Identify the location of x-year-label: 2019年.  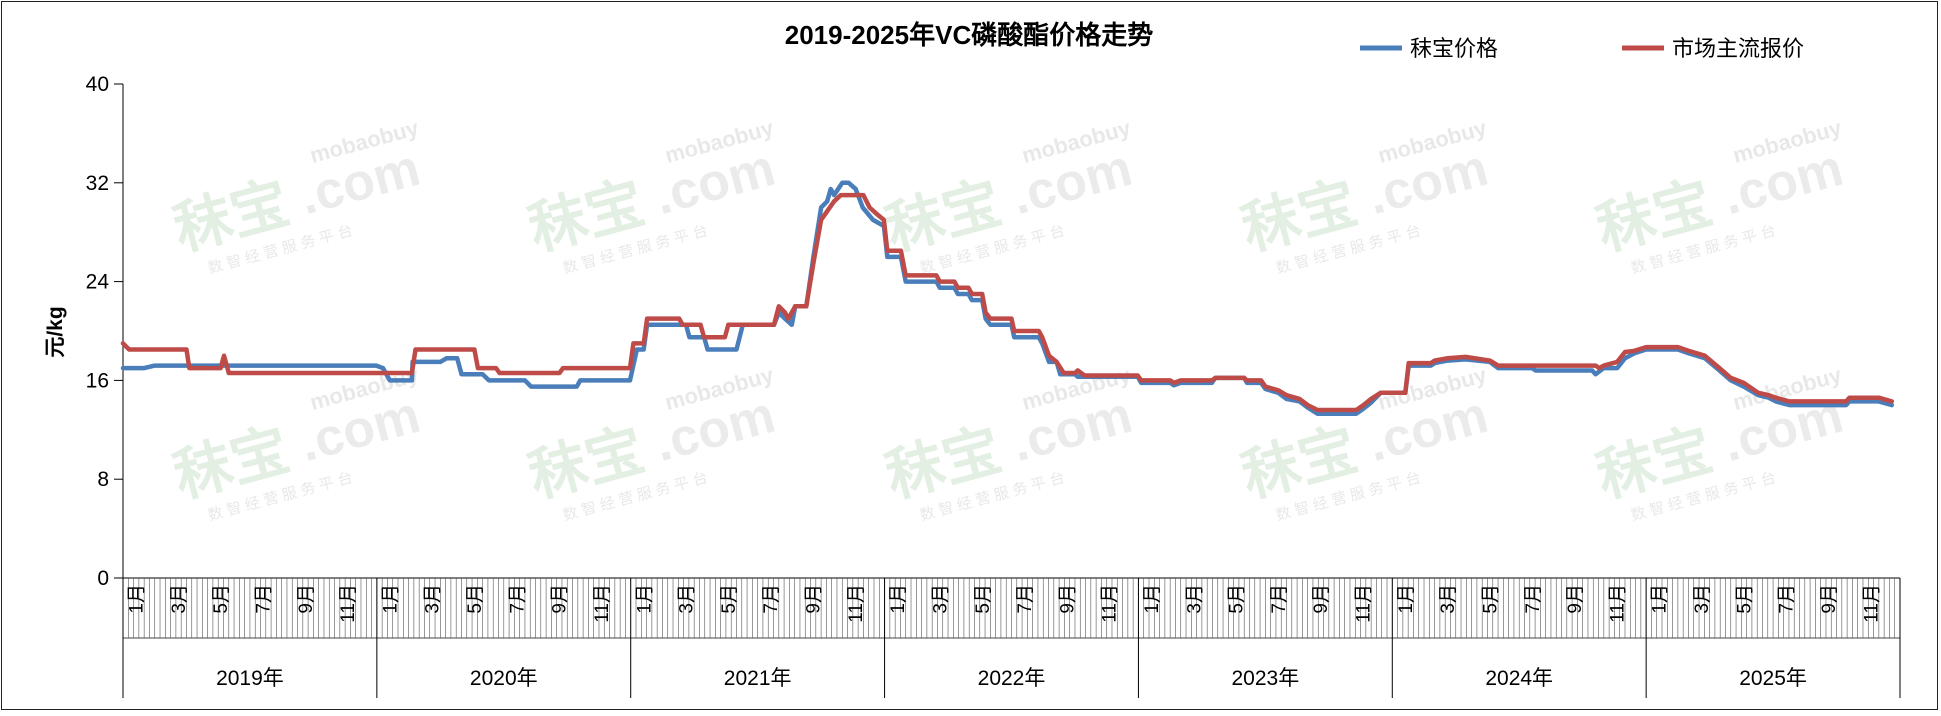
(250, 678).